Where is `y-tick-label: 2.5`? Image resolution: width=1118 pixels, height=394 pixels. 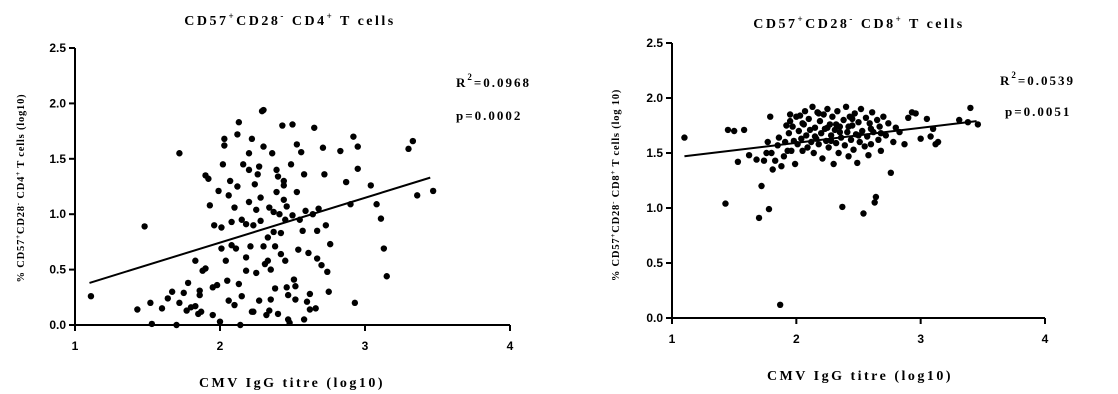
y-tick-label: 2.5 is located at coordinates (57, 48).